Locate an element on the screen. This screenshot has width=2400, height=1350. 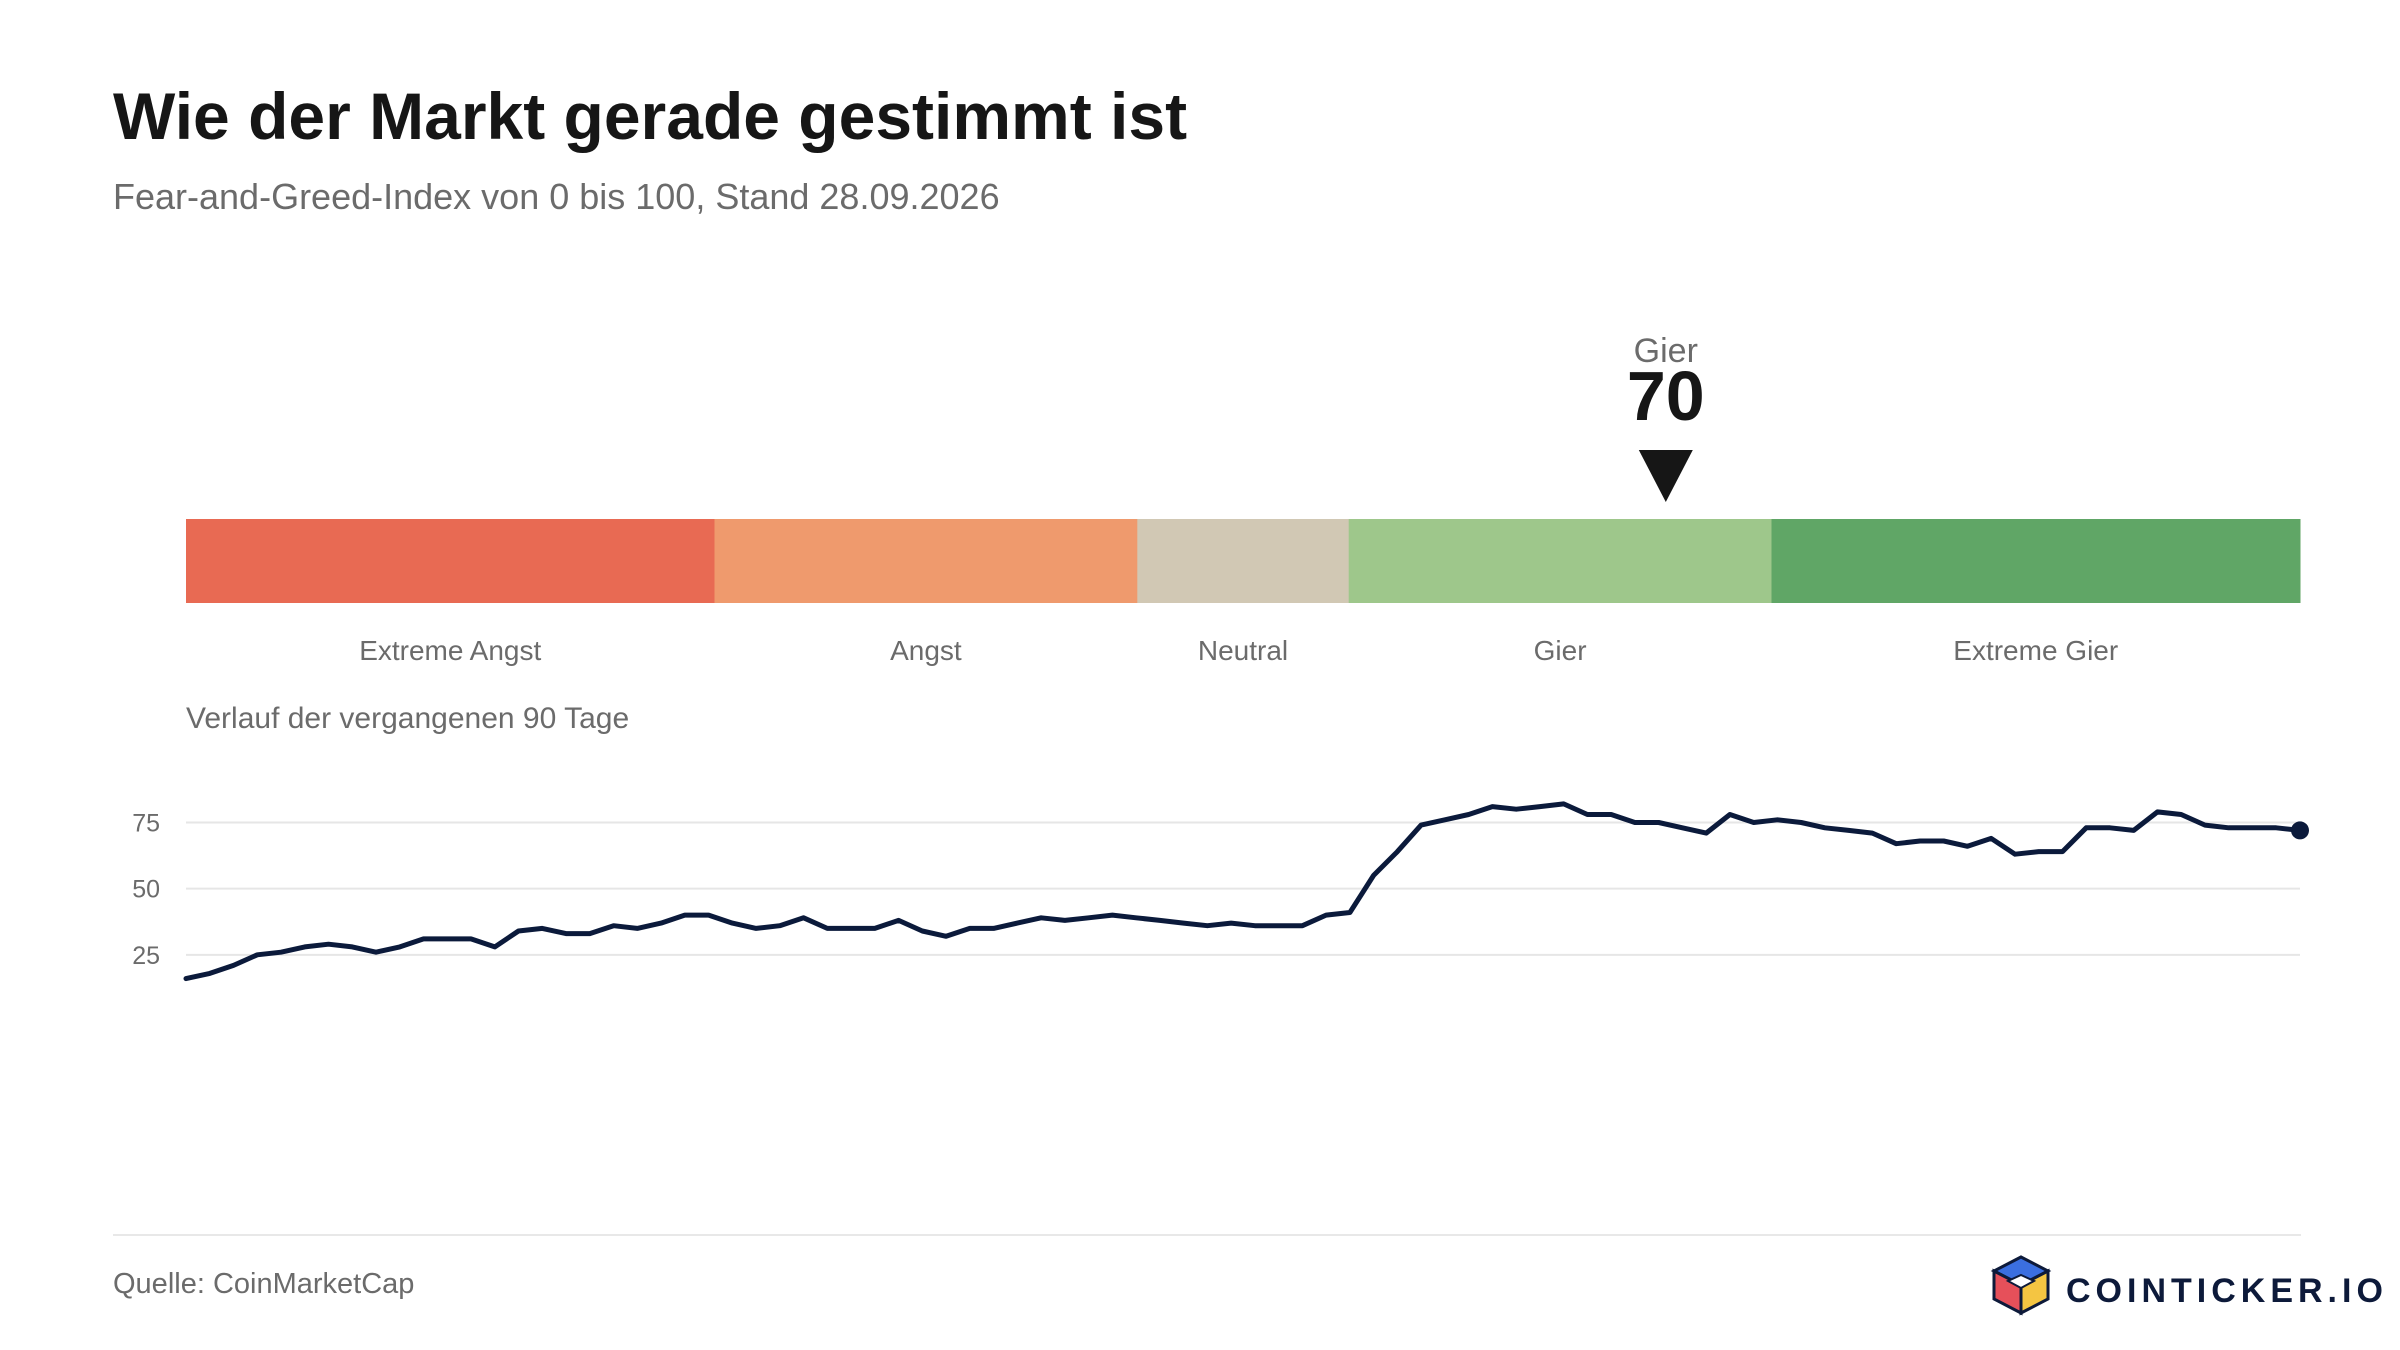
y-tick-label: 50 is located at coordinates (146, 890).